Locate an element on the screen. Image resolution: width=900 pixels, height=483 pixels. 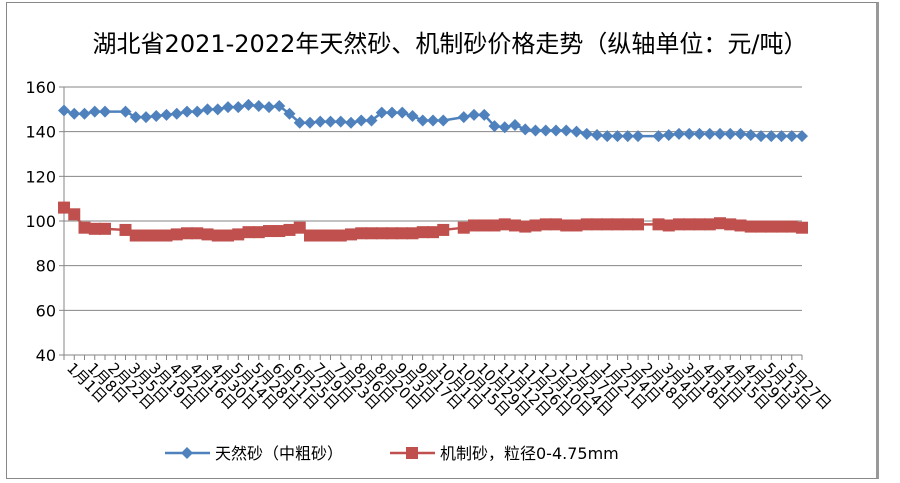
y-tick-label: 80 is located at coordinates (46, 266).